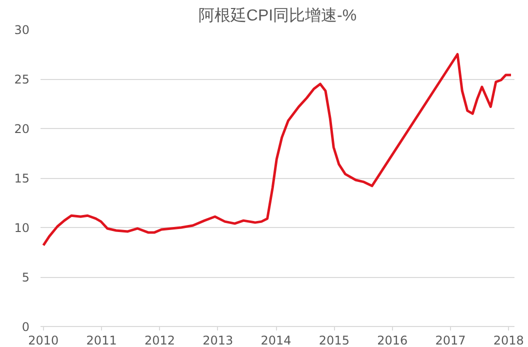 This screenshot has width=528, height=347. I want to click on x-tick-label: 2013, so click(218, 340).